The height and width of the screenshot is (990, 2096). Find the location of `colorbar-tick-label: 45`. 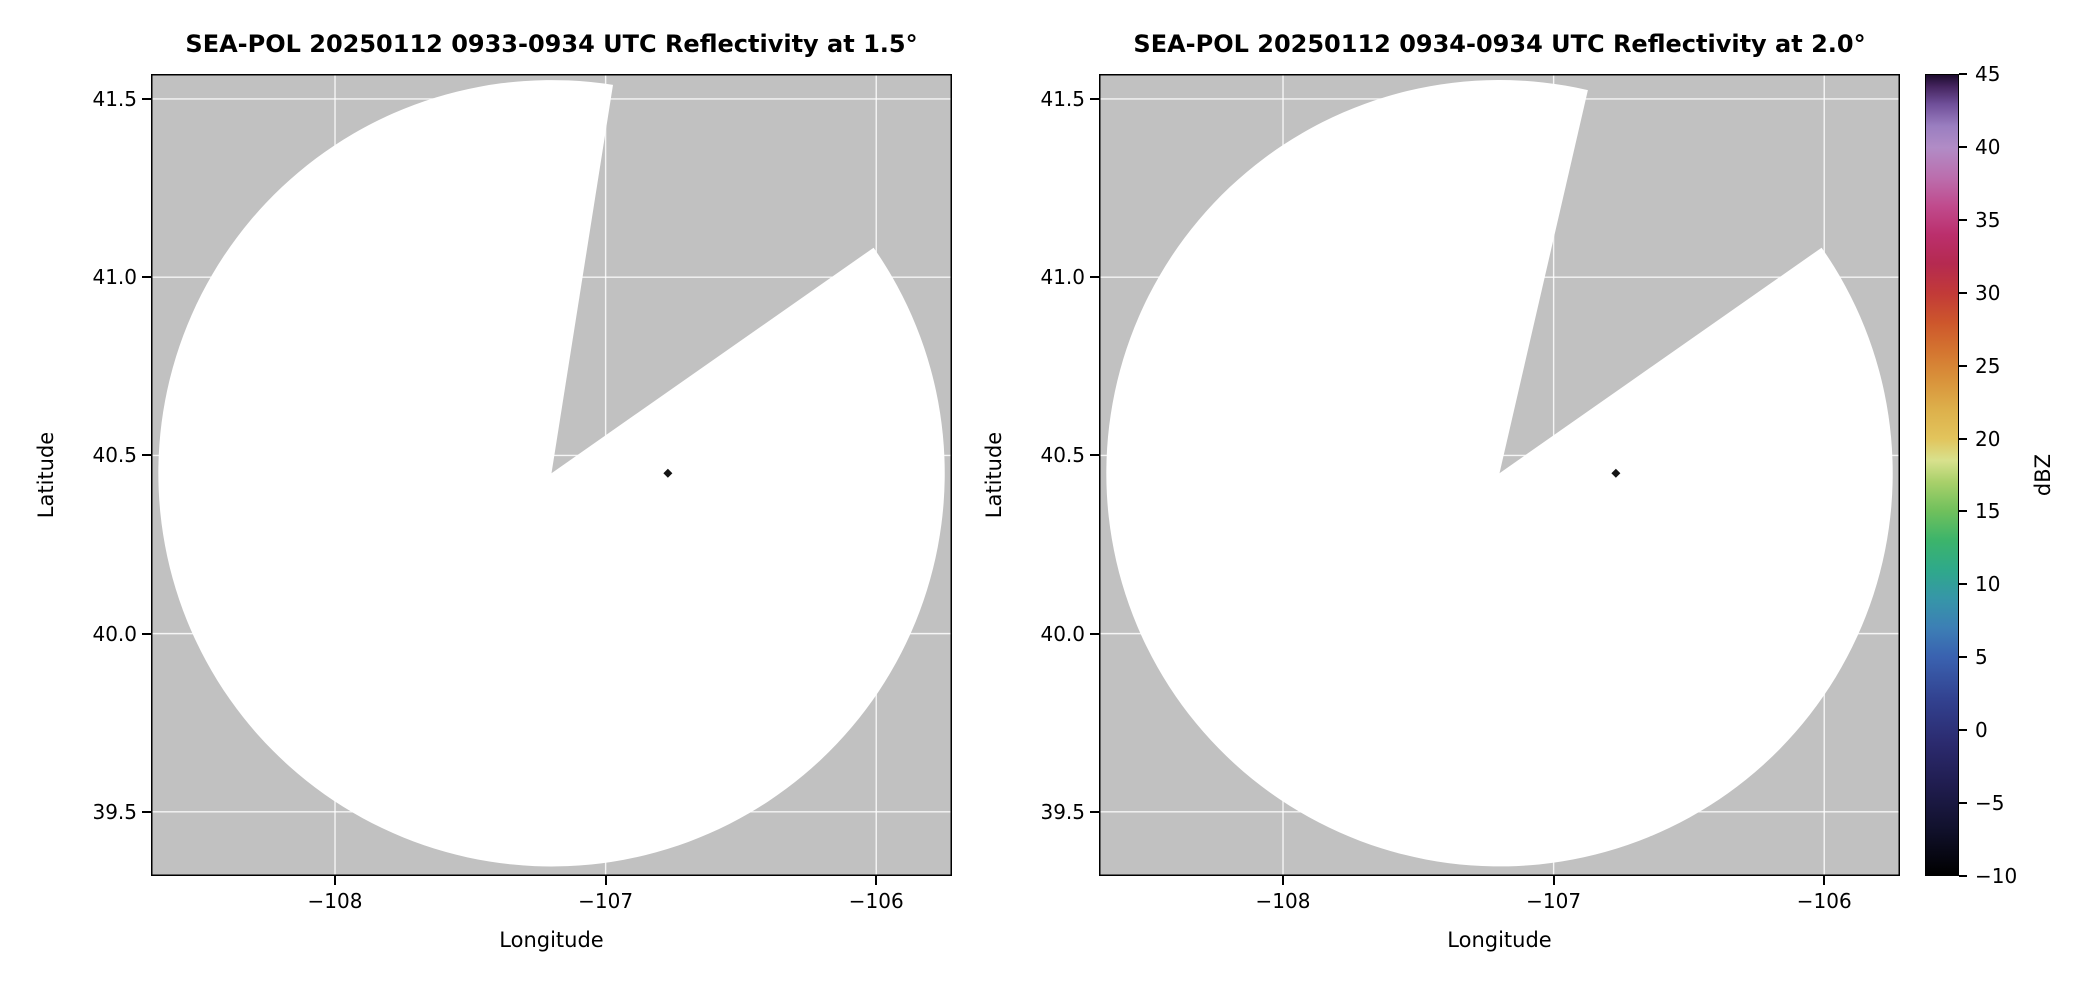

colorbar-tick-label: 45 is located at coordinates (1988, 74).